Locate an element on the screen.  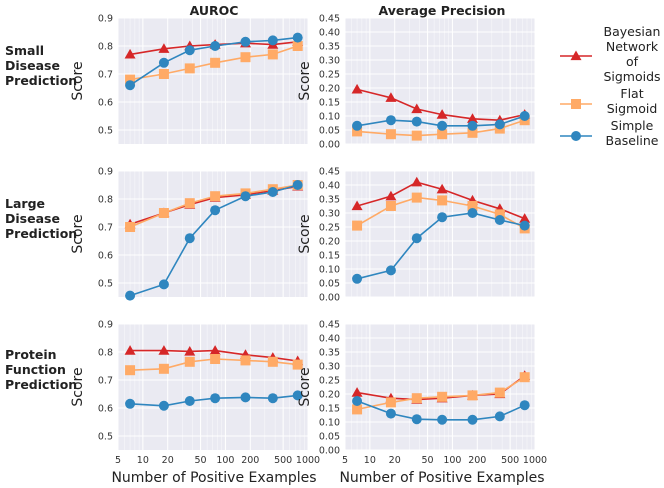
series-flat is located at coordinates (441, 393).